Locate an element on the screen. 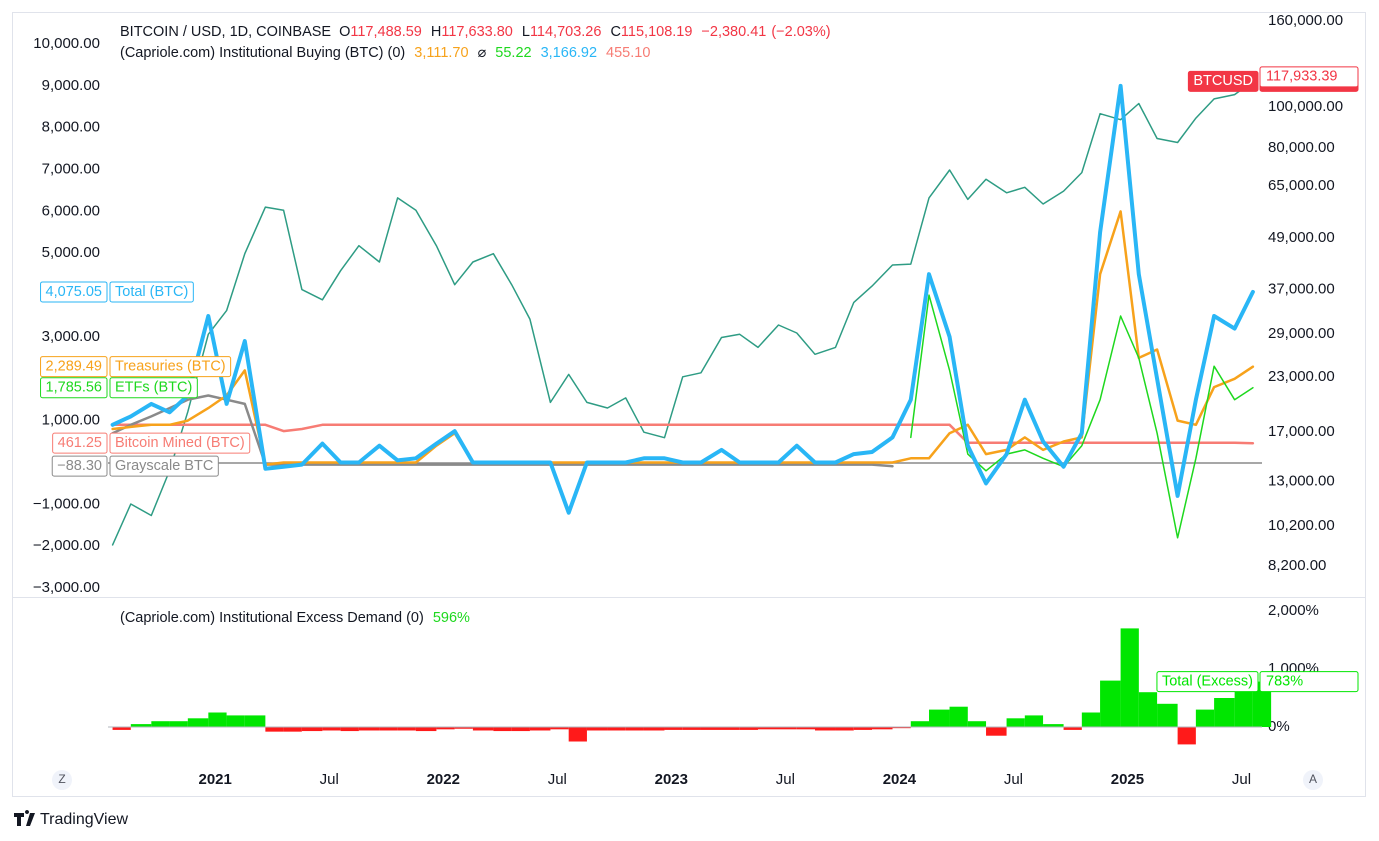 The image size is (1379, 841). x-tick-label: 2021 is located at coordinates (215, 779).